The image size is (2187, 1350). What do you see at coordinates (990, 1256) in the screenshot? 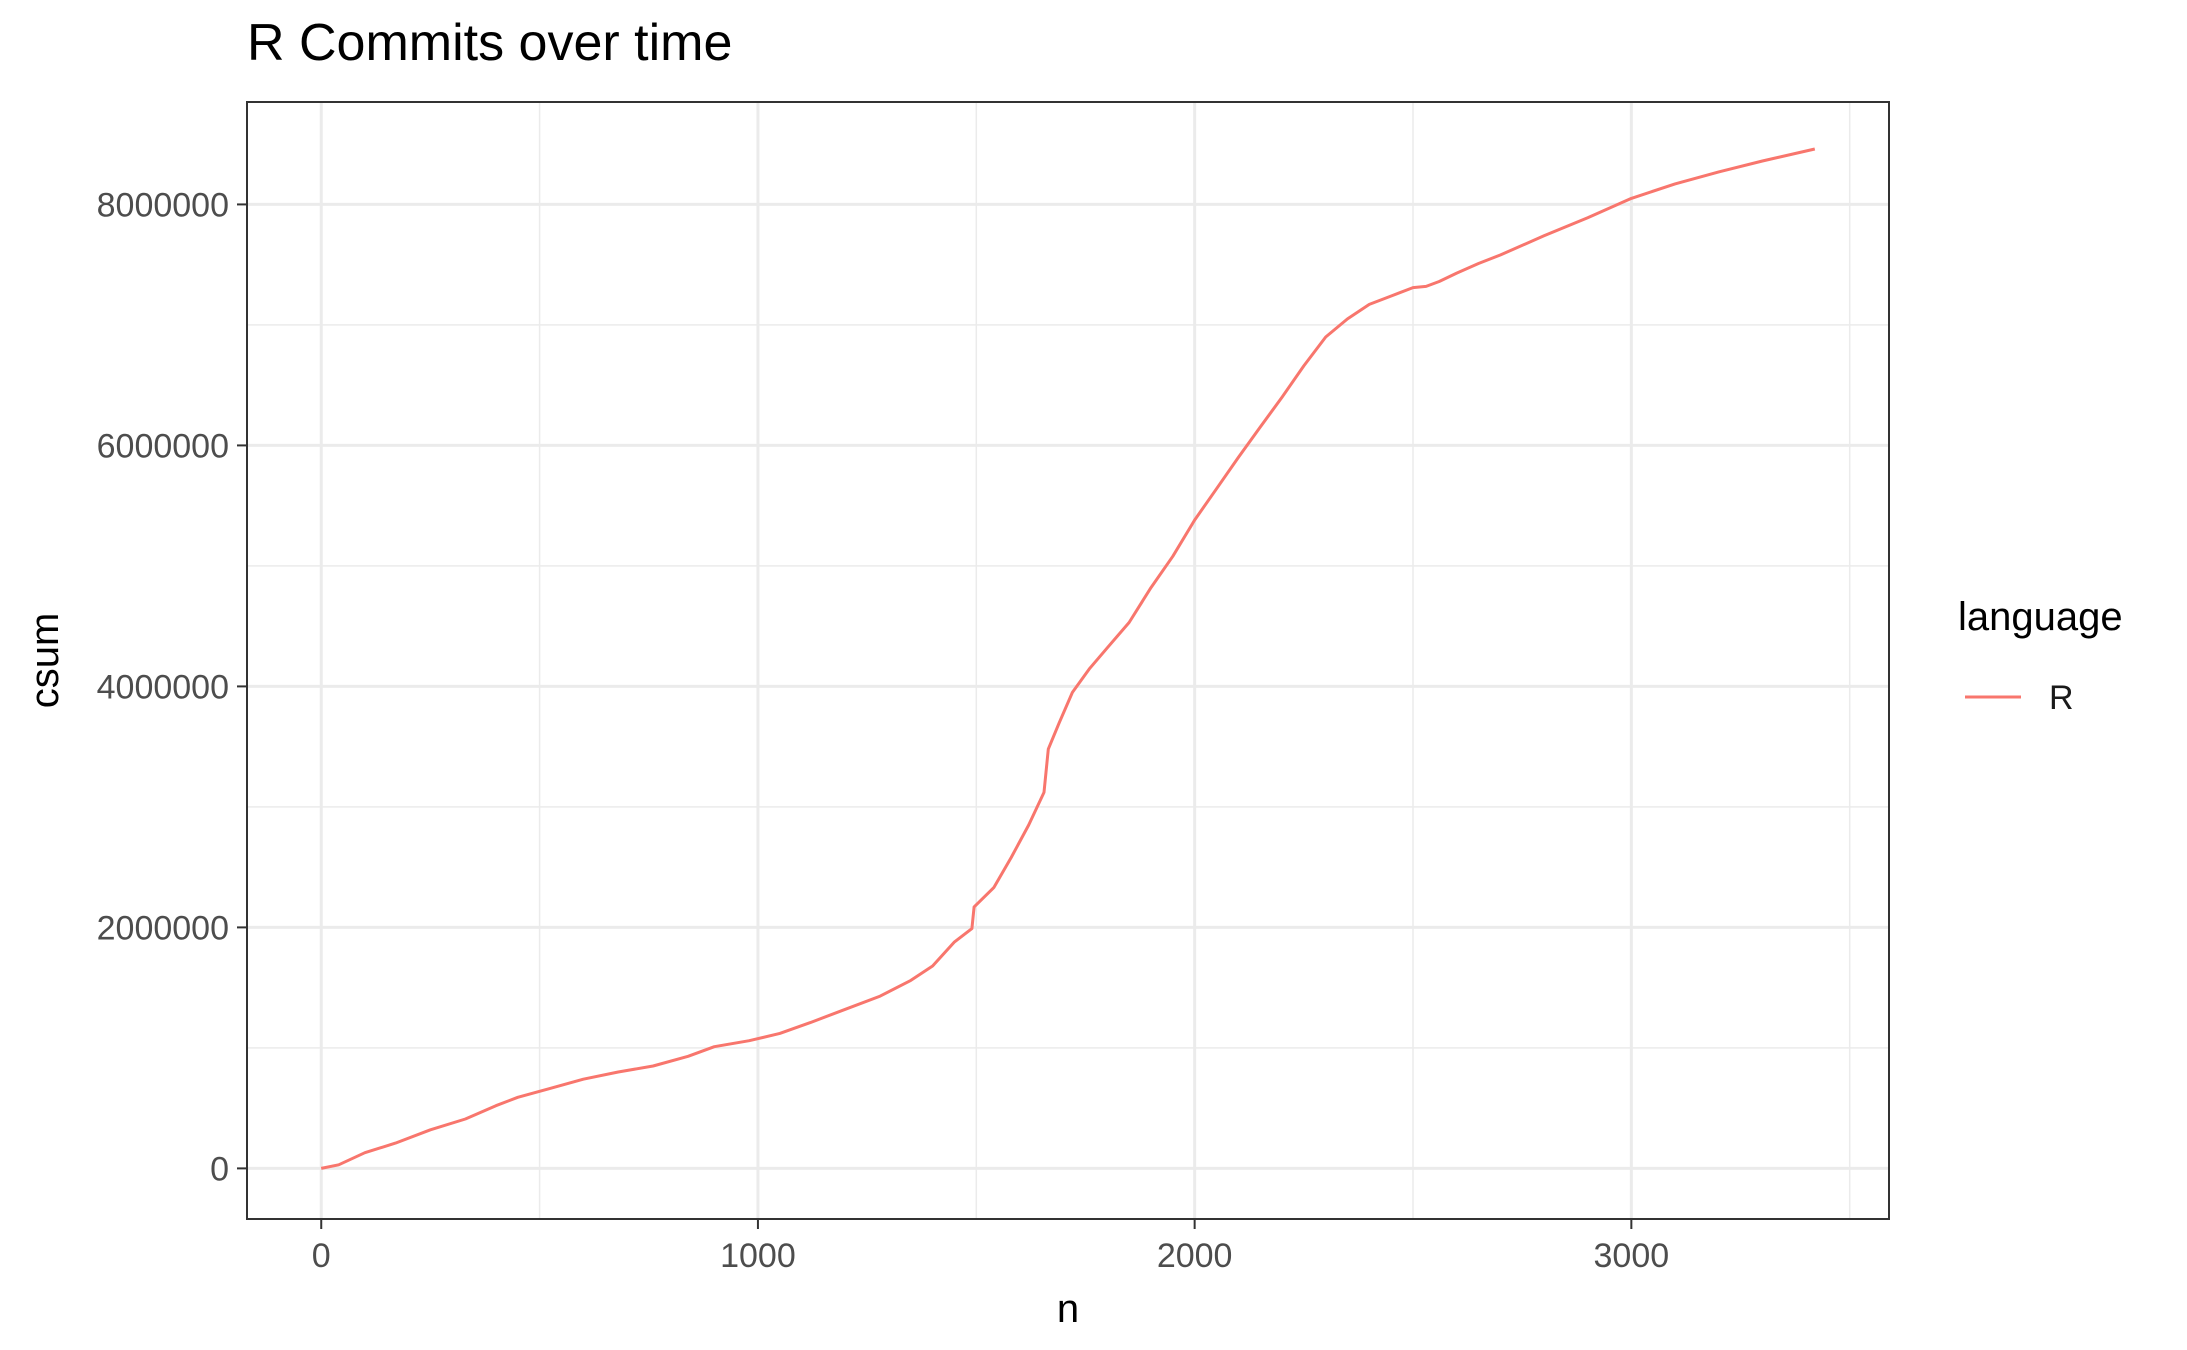
I see `x-axis-tick-labels: 0 1000 2000 3000` at bounding box center [990, 1256].